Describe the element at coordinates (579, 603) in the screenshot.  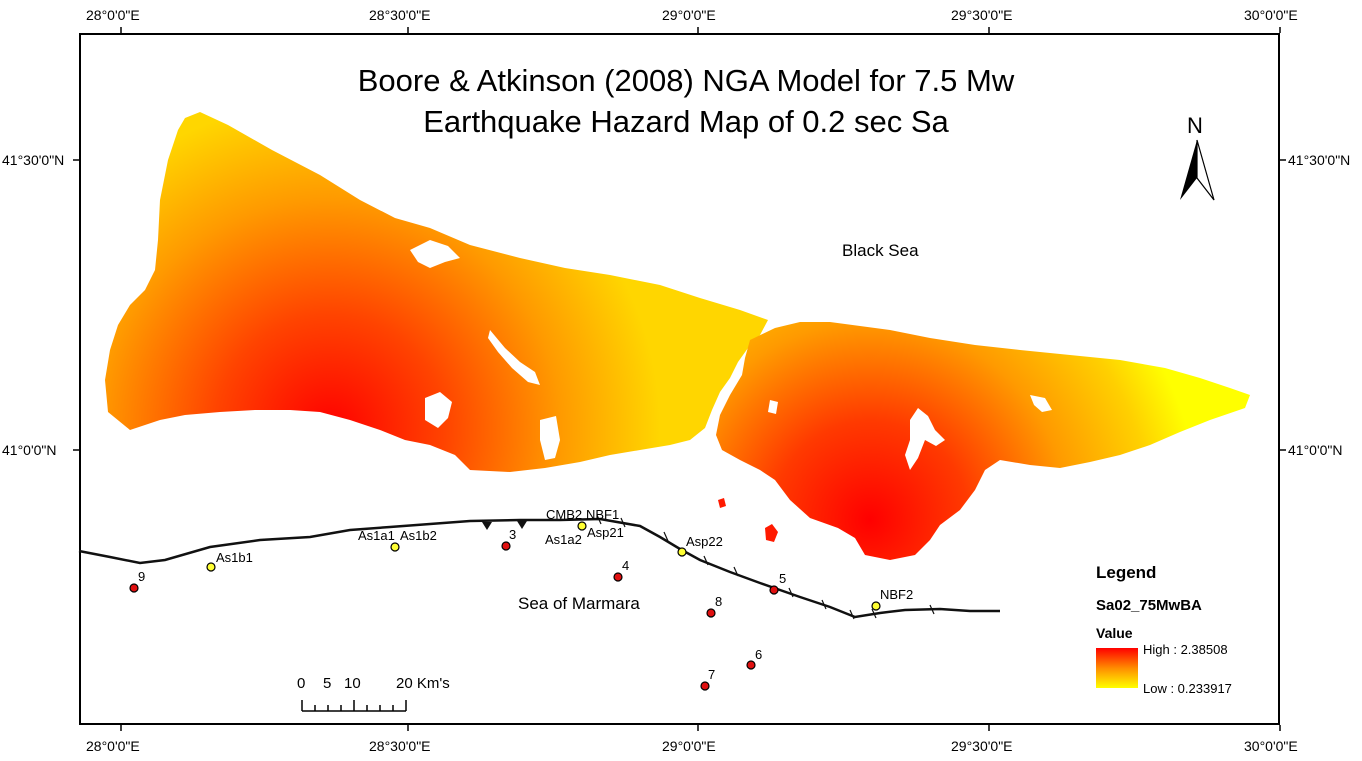
I see `marmara-label: Sea of Marmara` at that location.